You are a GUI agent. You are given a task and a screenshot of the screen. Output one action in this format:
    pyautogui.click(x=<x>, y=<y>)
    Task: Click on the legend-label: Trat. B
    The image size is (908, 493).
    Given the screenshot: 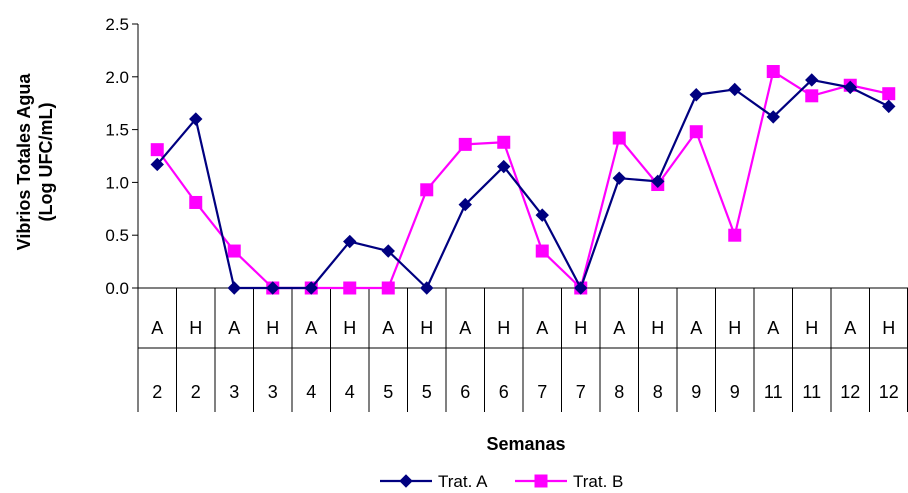 What is the action you would take?
    pyautogui.click(x=598, y=481)
    